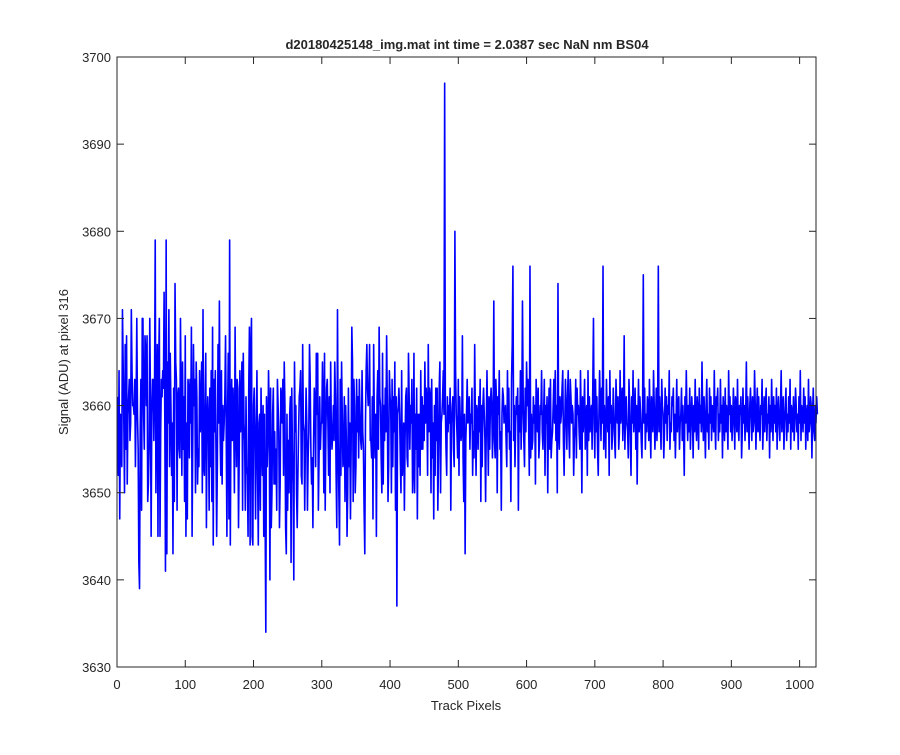  What do you see at coordinates (96, 144) in the screenshot?
I see `y-tick-label: 3690` at bounding box center [96, 144].